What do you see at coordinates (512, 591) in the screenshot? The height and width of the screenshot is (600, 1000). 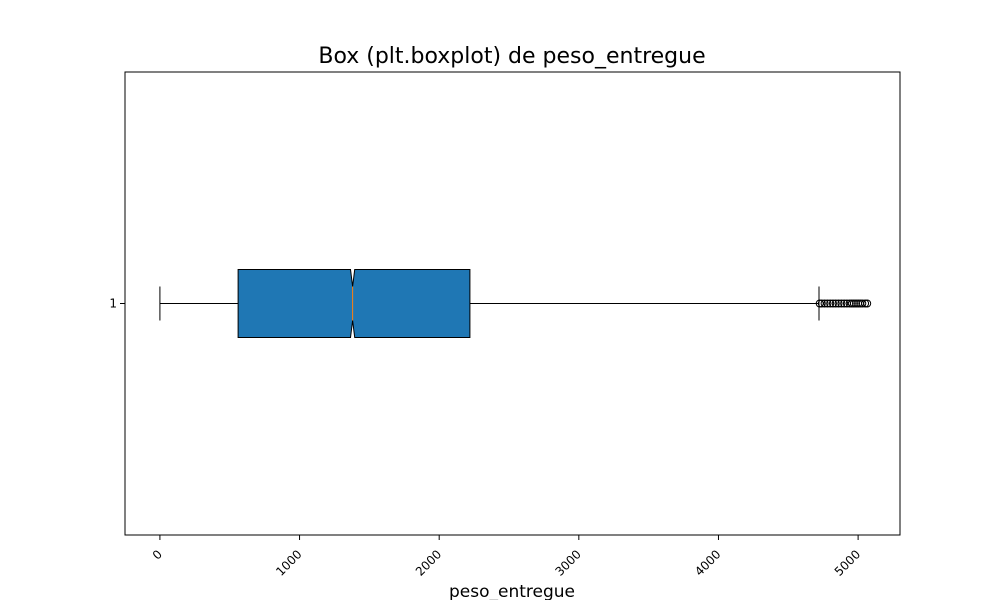 I see `x-axis-label: peso_entregue` at bounding box center [512, 591].